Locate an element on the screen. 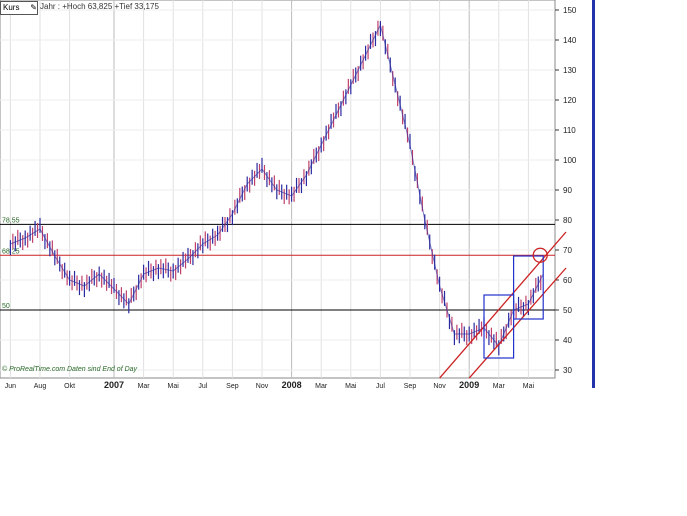 This screenshot has width=687, height=516. y-tick-label: 70 is located at coordinates (567, 250).